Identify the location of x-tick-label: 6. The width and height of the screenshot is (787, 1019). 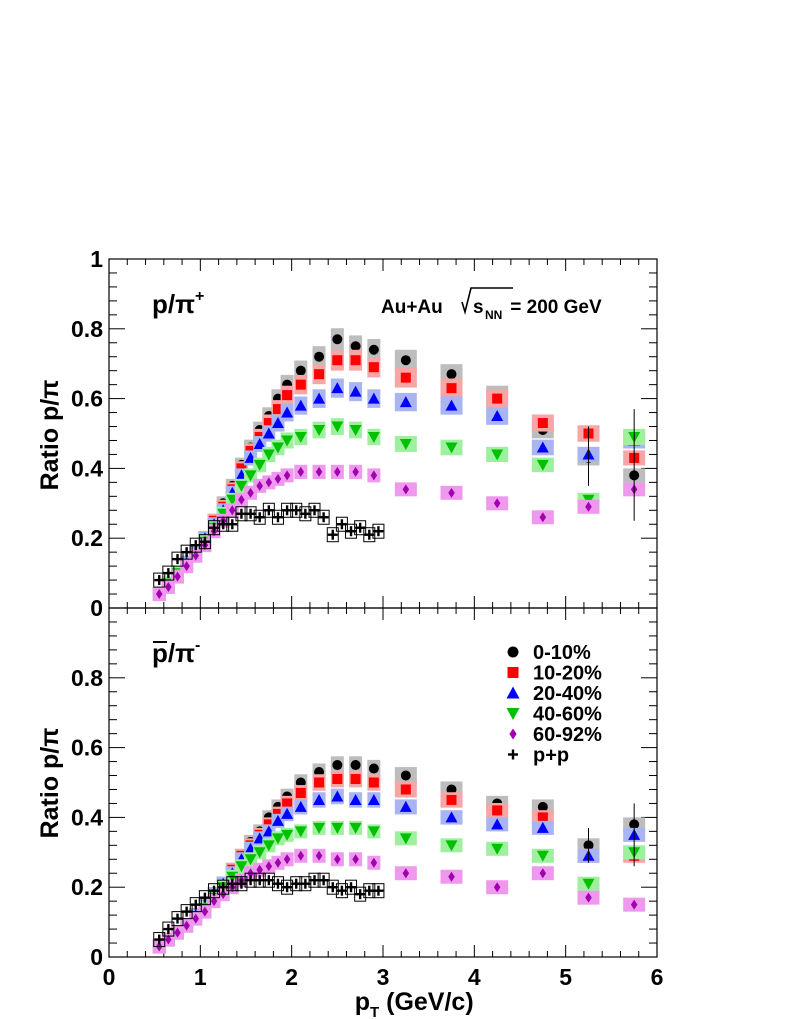
(657, 977).